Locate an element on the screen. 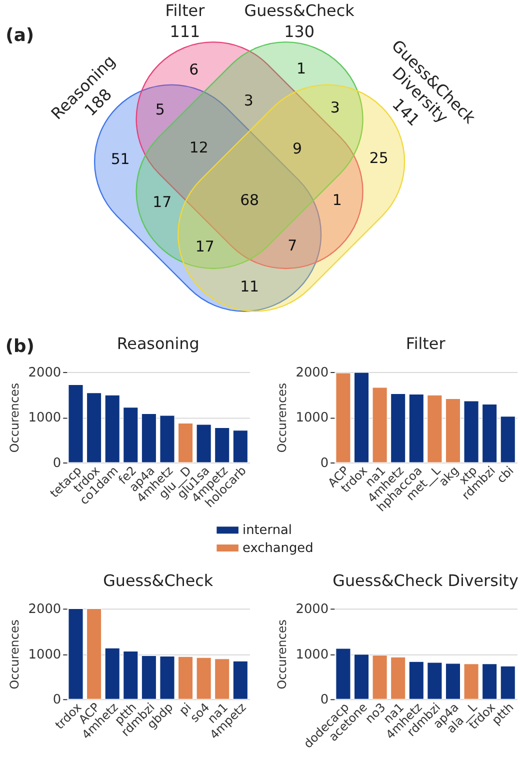  chart-title: Reasoning is located at coordinates (158, 344).